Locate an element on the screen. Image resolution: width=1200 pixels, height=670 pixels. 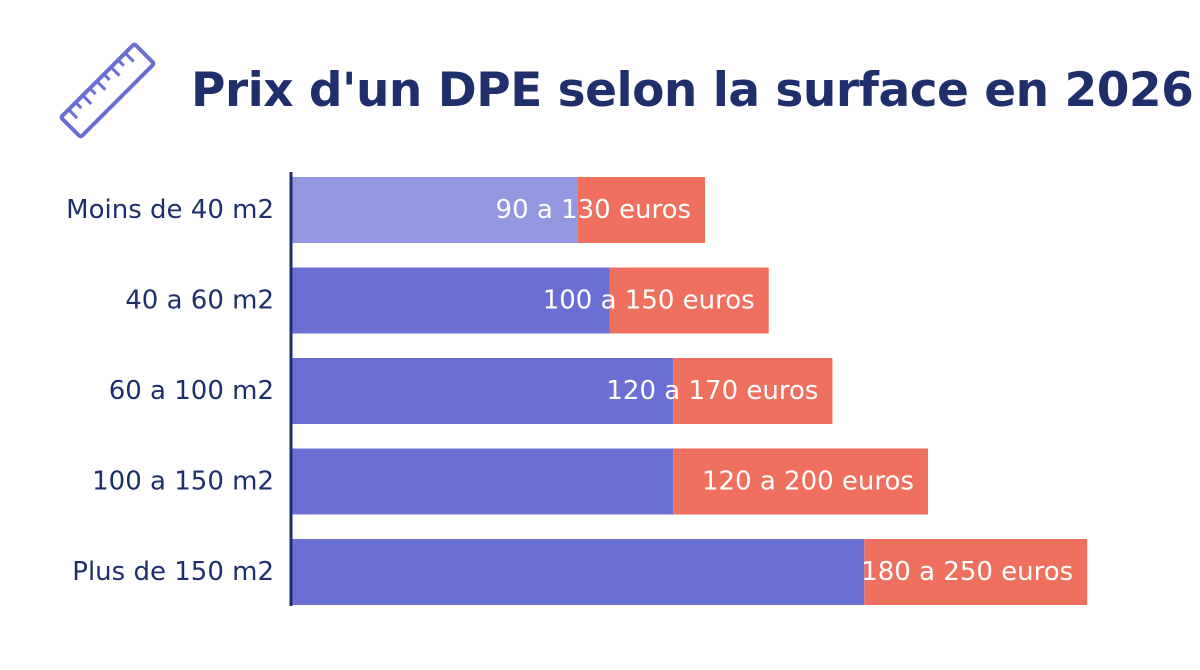
ruler-icon is located at coordinates (107, 90).